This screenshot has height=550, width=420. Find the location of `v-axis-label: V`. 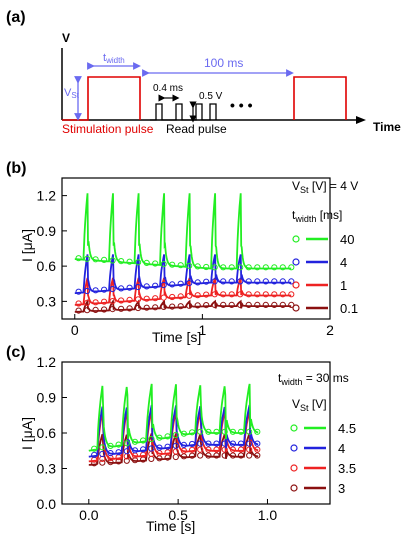

v-axis-label: V is located at coordinates (66, 38).